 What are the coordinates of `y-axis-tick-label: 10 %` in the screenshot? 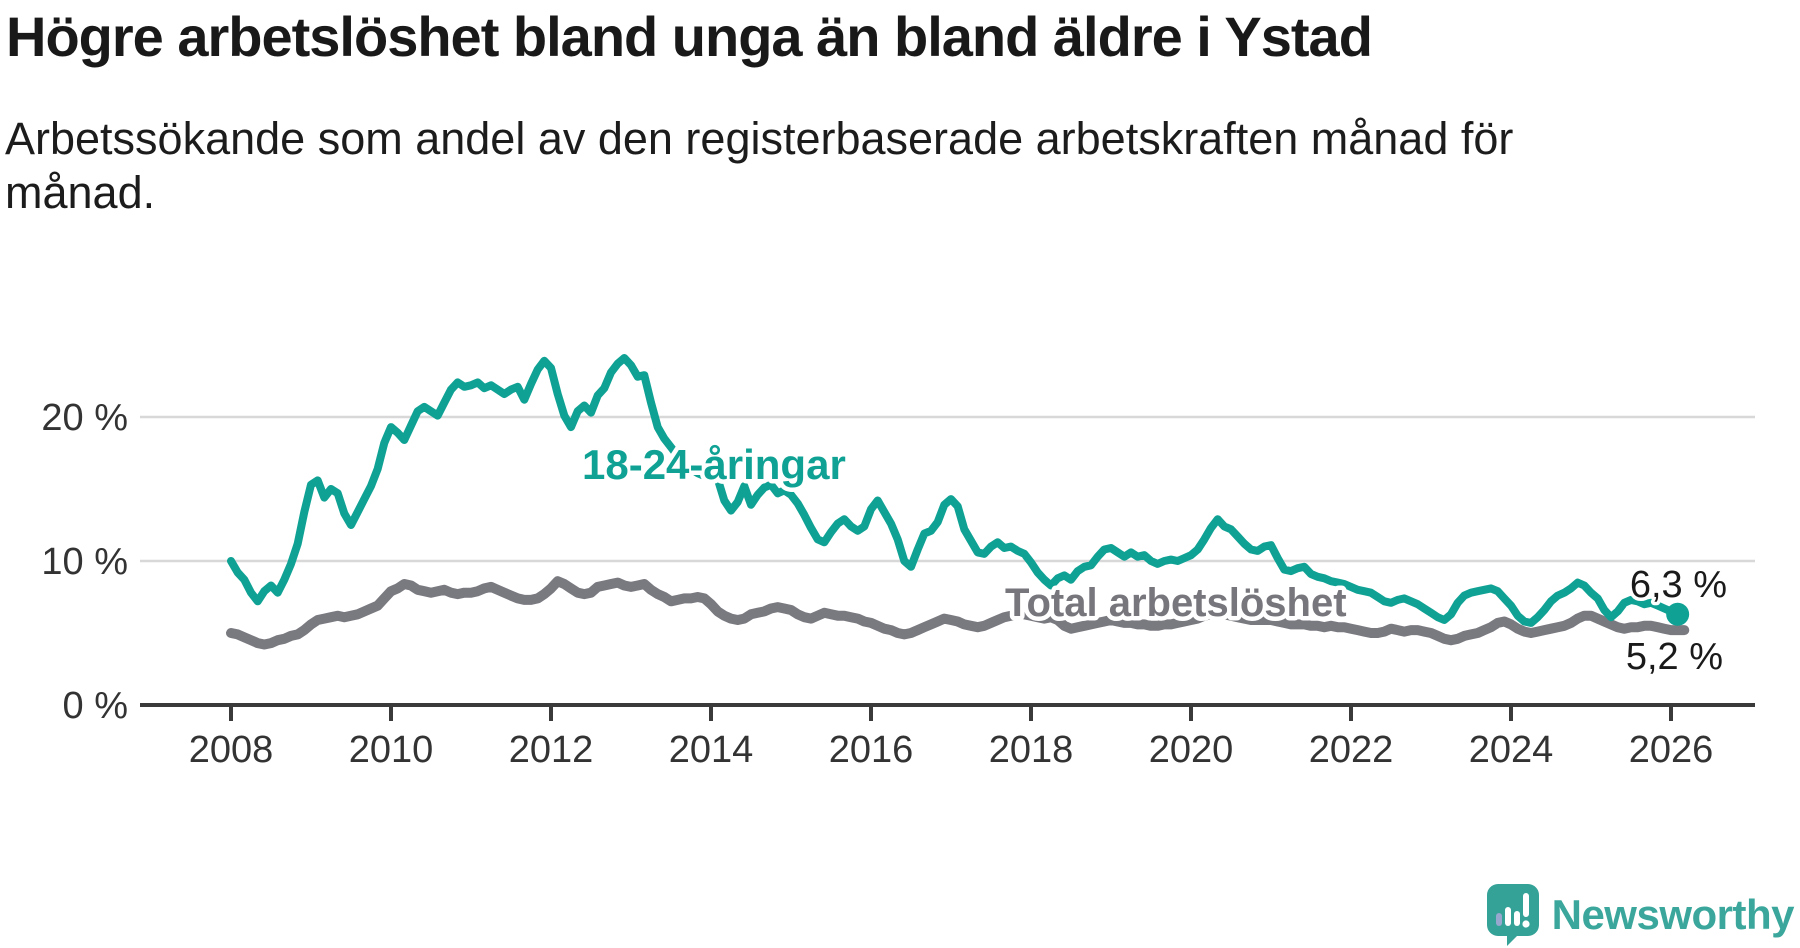 It's located at (84, 562).